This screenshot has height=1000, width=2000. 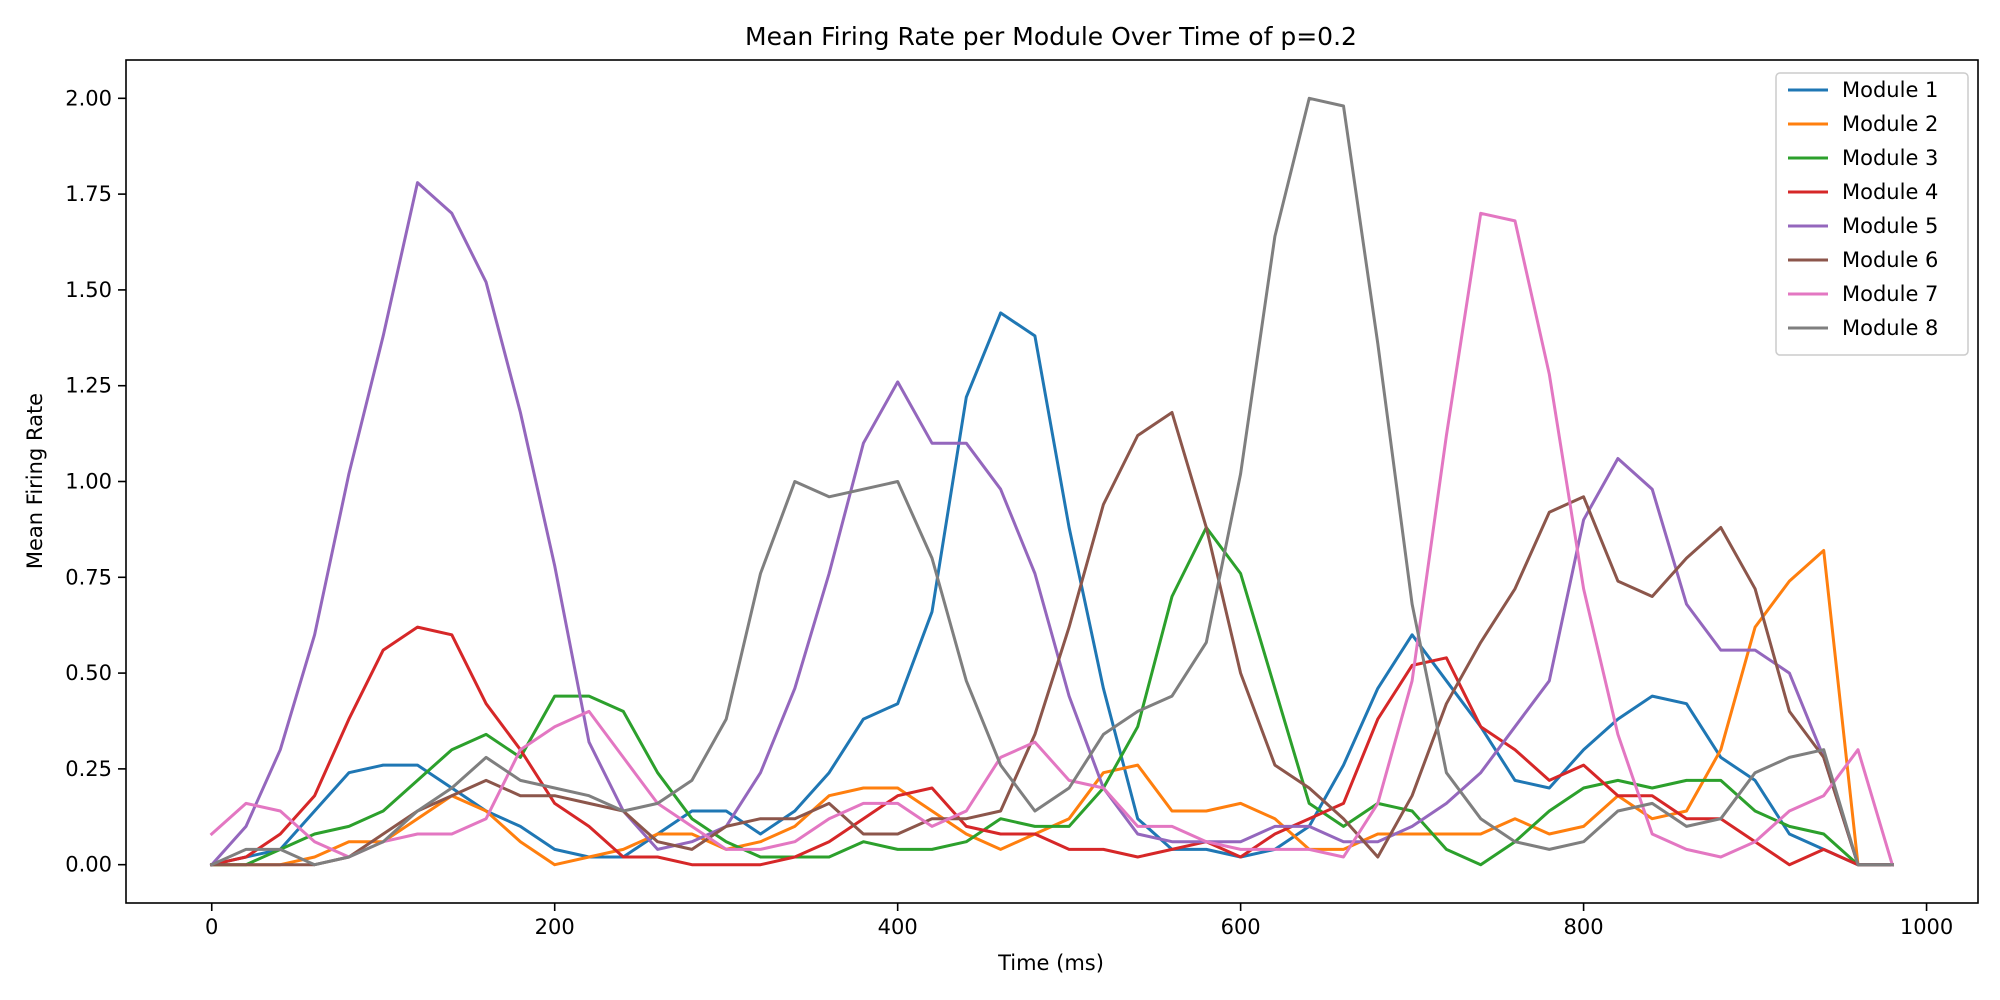 I want to click on y-tick-label: 1.25, so click(x=88, y=386).